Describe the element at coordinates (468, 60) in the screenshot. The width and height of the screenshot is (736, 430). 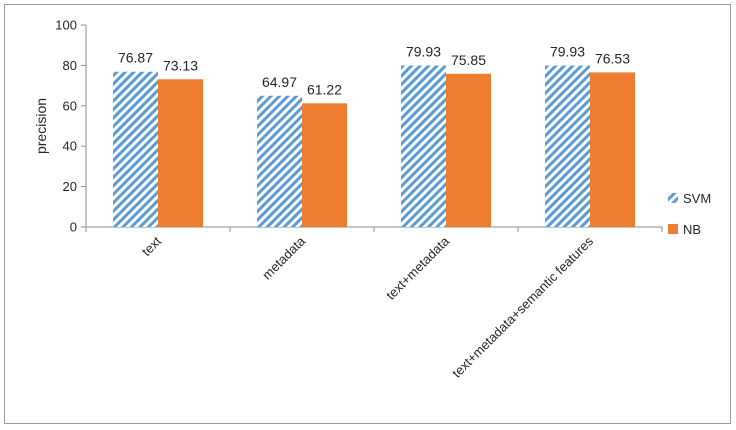
I see `data-label-nb: 75.85` at that location.